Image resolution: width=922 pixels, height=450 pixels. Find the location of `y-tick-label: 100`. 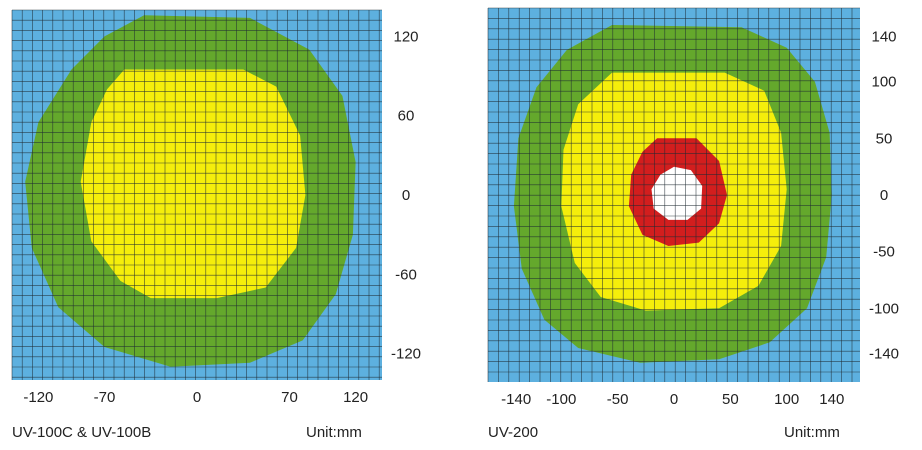

y-tick-label: 100 is located at coordinates (883, 82).